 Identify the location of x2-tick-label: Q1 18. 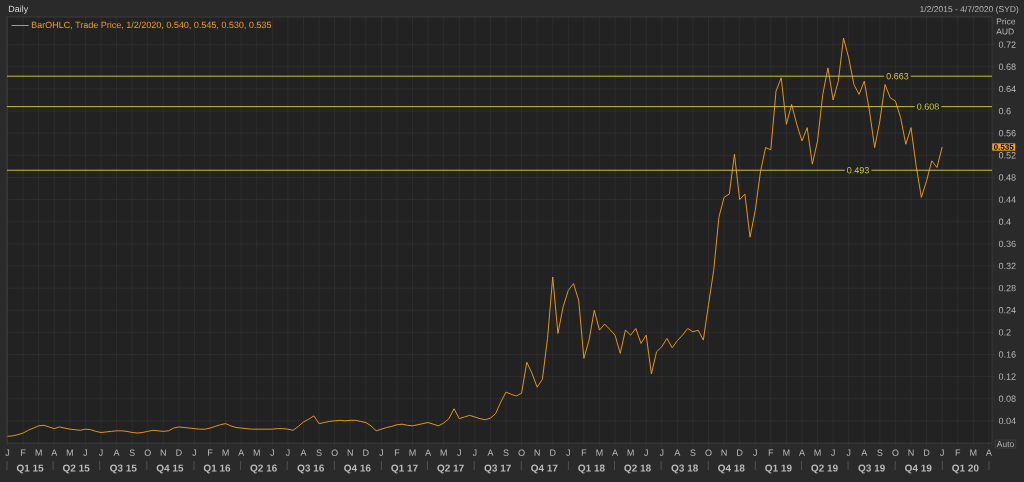
(591, 469).